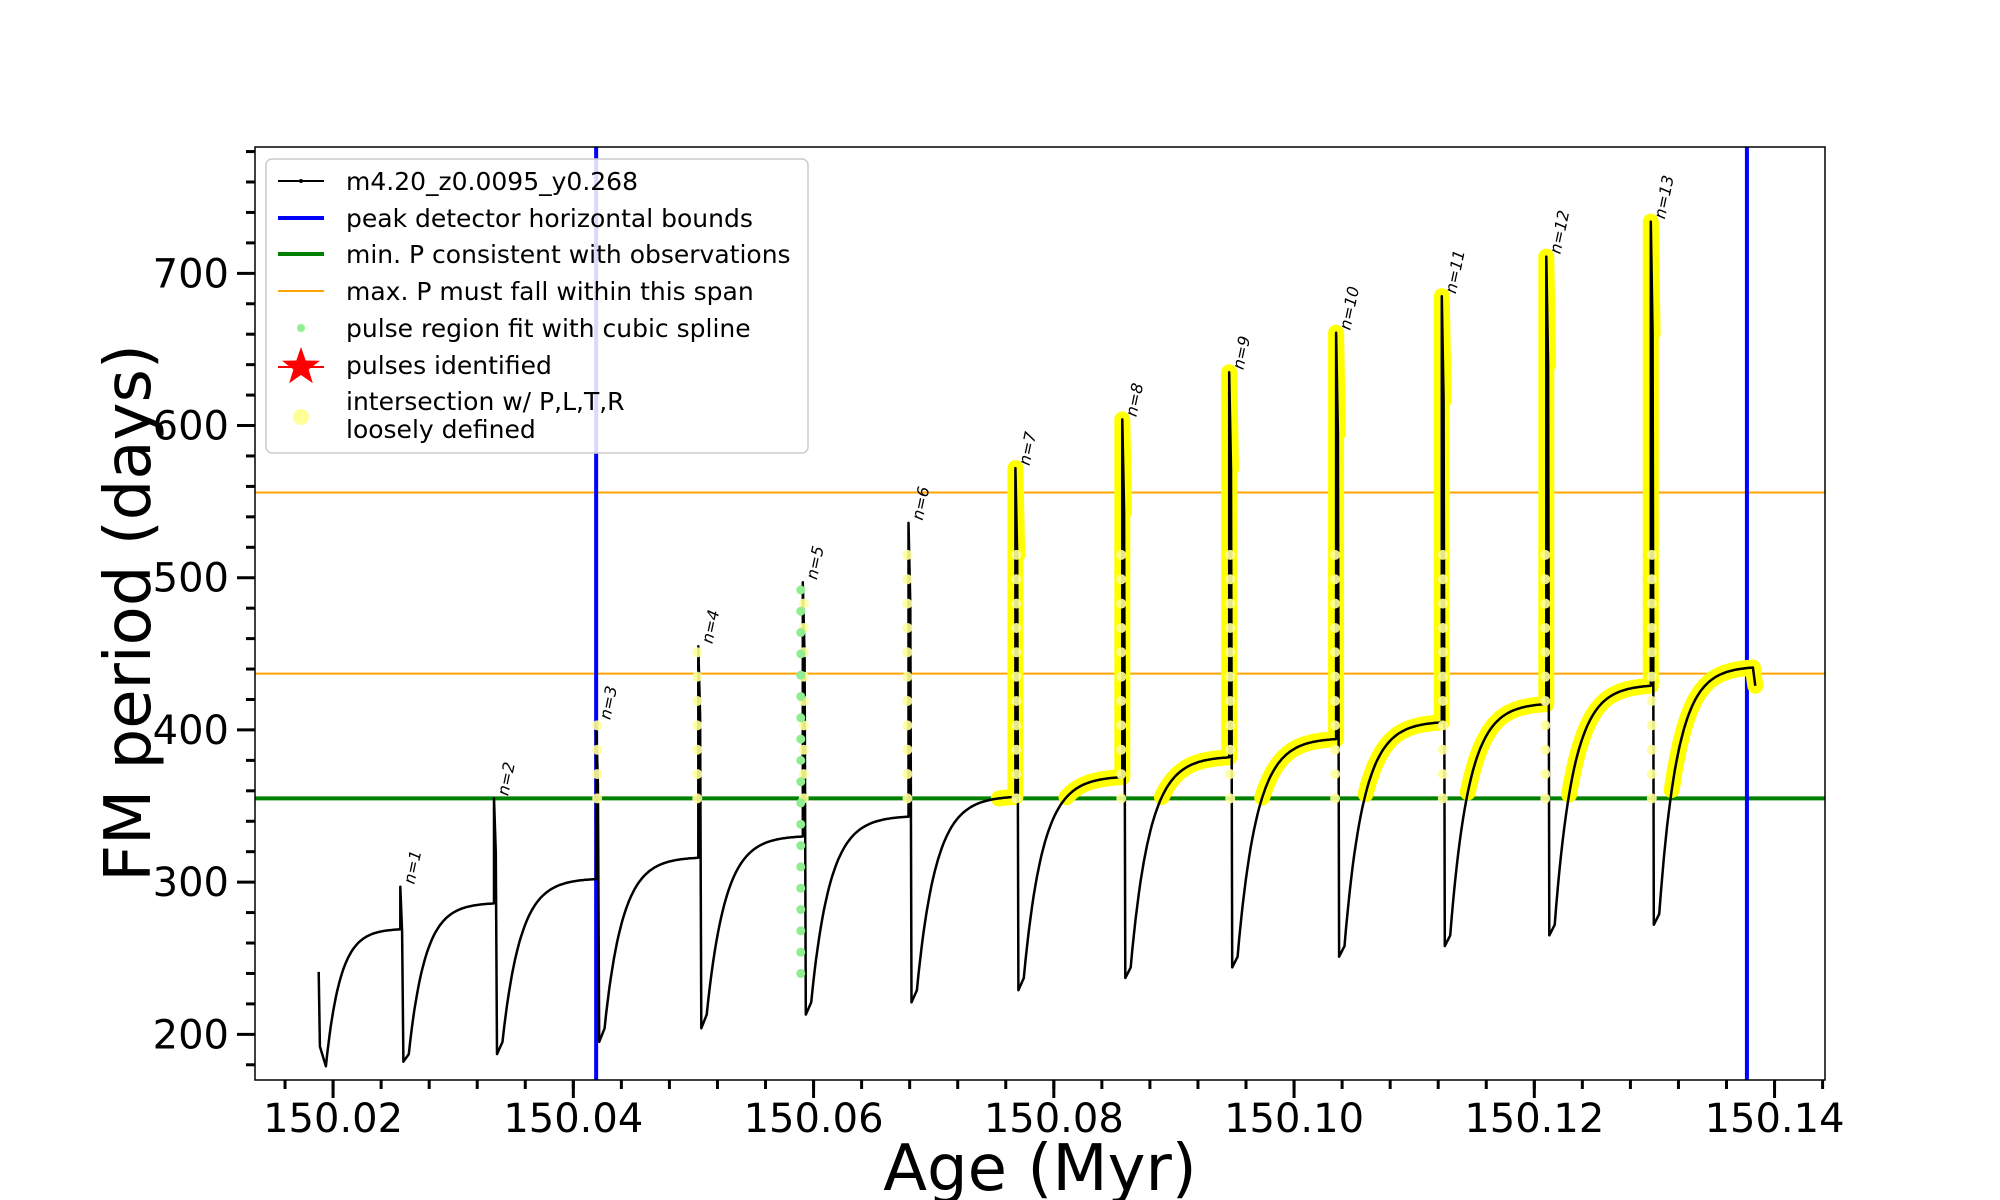 The image size is (2000, 1200). What do you see at coordinates (1294, 1119) in the screenshot?
I see `x-tick-label: 150.10` at bounding box center [1294, 1119].